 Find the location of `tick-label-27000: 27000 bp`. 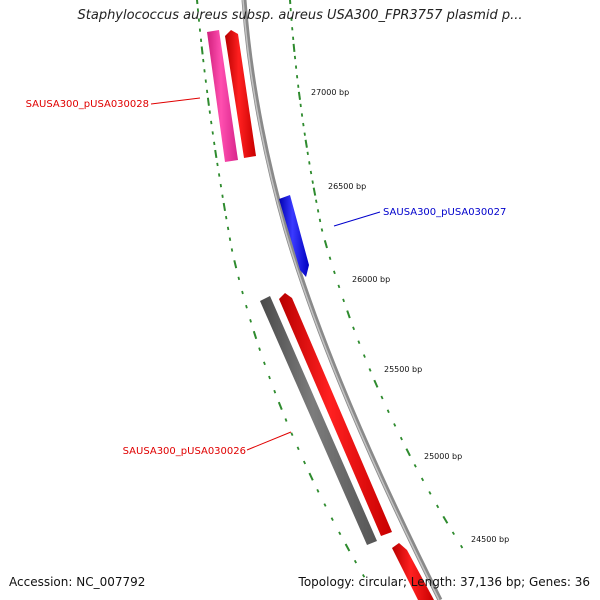

tick-label-27000: 27000 bp is located at coordinates (330, 92).